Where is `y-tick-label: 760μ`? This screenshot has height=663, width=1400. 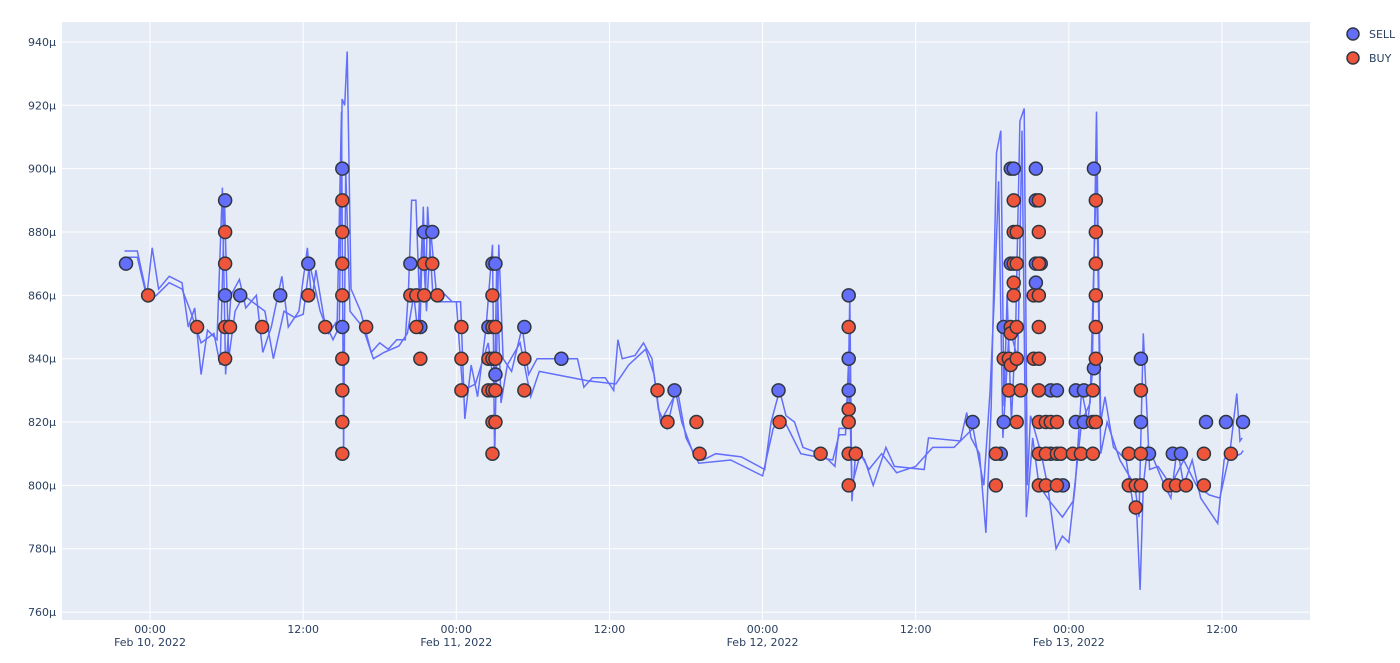 y-tick-label: 760μ is located at coordinates (42, 612).